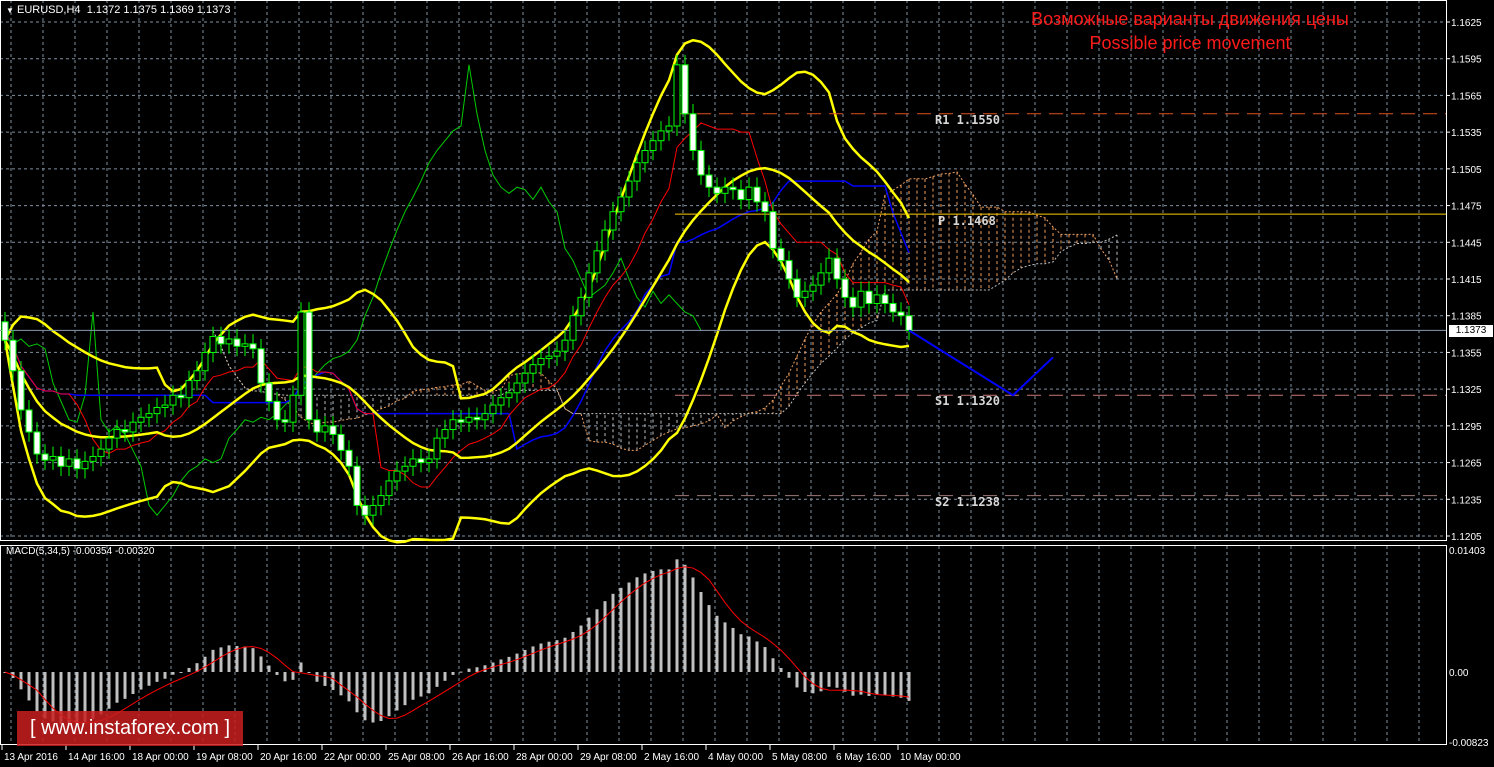 This screenshot has width=1494, height=767. Describe the element at coordinates (967, 221) in the screenshot. I see `level-label-p: P 1.1468` at that location.